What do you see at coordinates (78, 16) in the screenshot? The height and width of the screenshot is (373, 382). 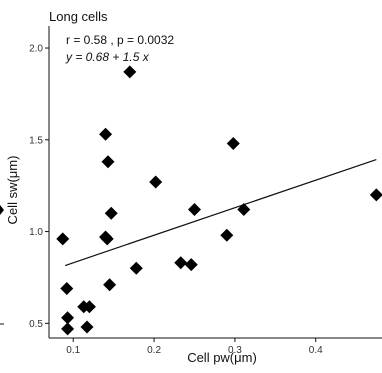 I see `chart-title: Long cells` at bounding box center [78, 16].